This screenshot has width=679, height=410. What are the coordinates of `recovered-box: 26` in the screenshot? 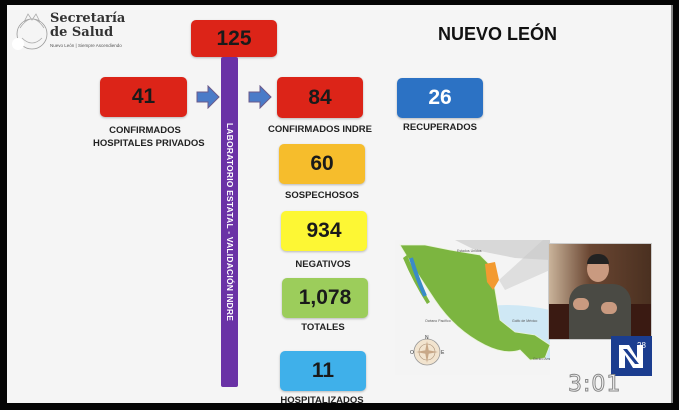 It's located at (440, 98).